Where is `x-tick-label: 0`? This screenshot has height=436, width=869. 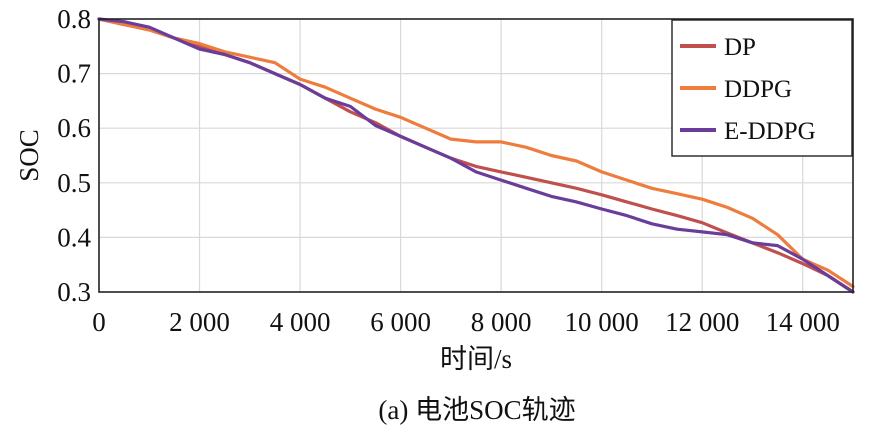 x-tick-label: 0 is located at coordinates (99, 322).